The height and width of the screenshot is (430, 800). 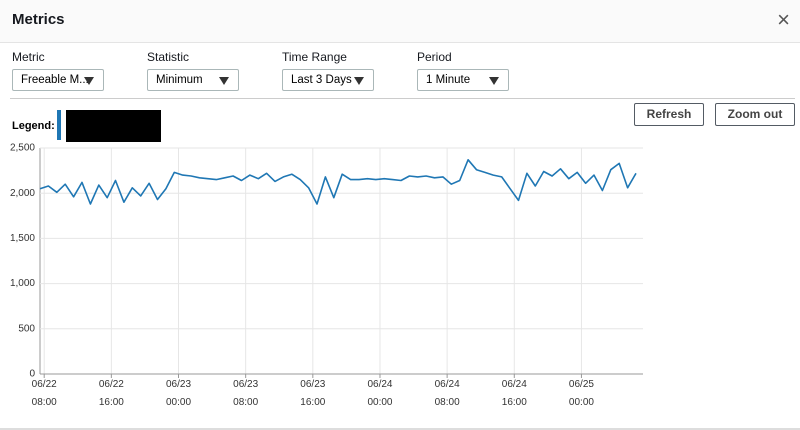 What do you see at coordinates (581, 393) in the screenshot?
I see `x-tick-label: 06/25 00:00` at bounding box center [581, 393].